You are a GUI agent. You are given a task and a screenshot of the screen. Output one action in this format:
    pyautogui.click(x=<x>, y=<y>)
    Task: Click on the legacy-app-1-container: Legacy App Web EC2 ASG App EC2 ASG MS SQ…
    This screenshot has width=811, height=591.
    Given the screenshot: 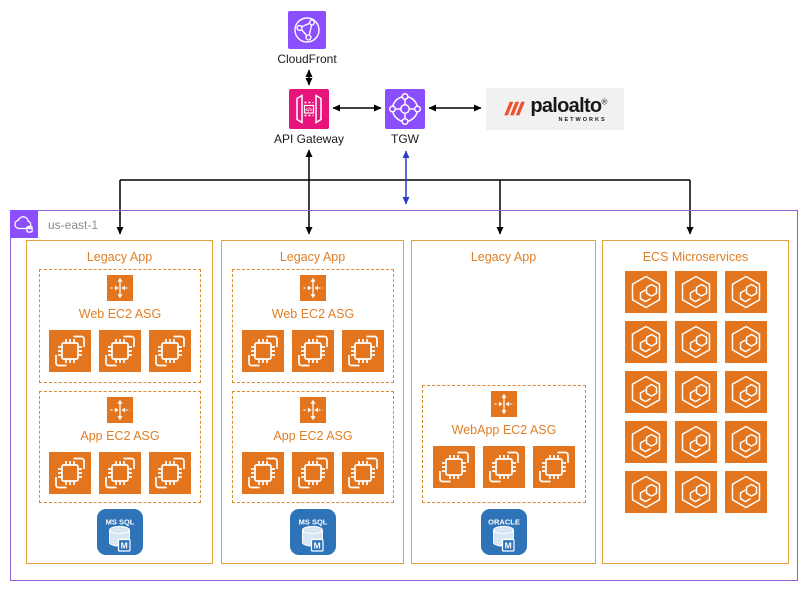 What is the action you would take?
    pyautogui.click(x=119, y=402)
    